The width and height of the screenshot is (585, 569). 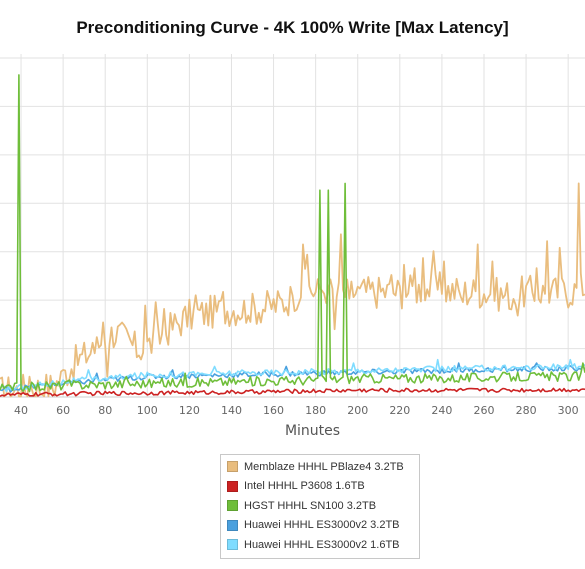 I want to click on legend-item: Memblaze HHHL PBlaze4 3.2TB, so click(x=320, y=467).